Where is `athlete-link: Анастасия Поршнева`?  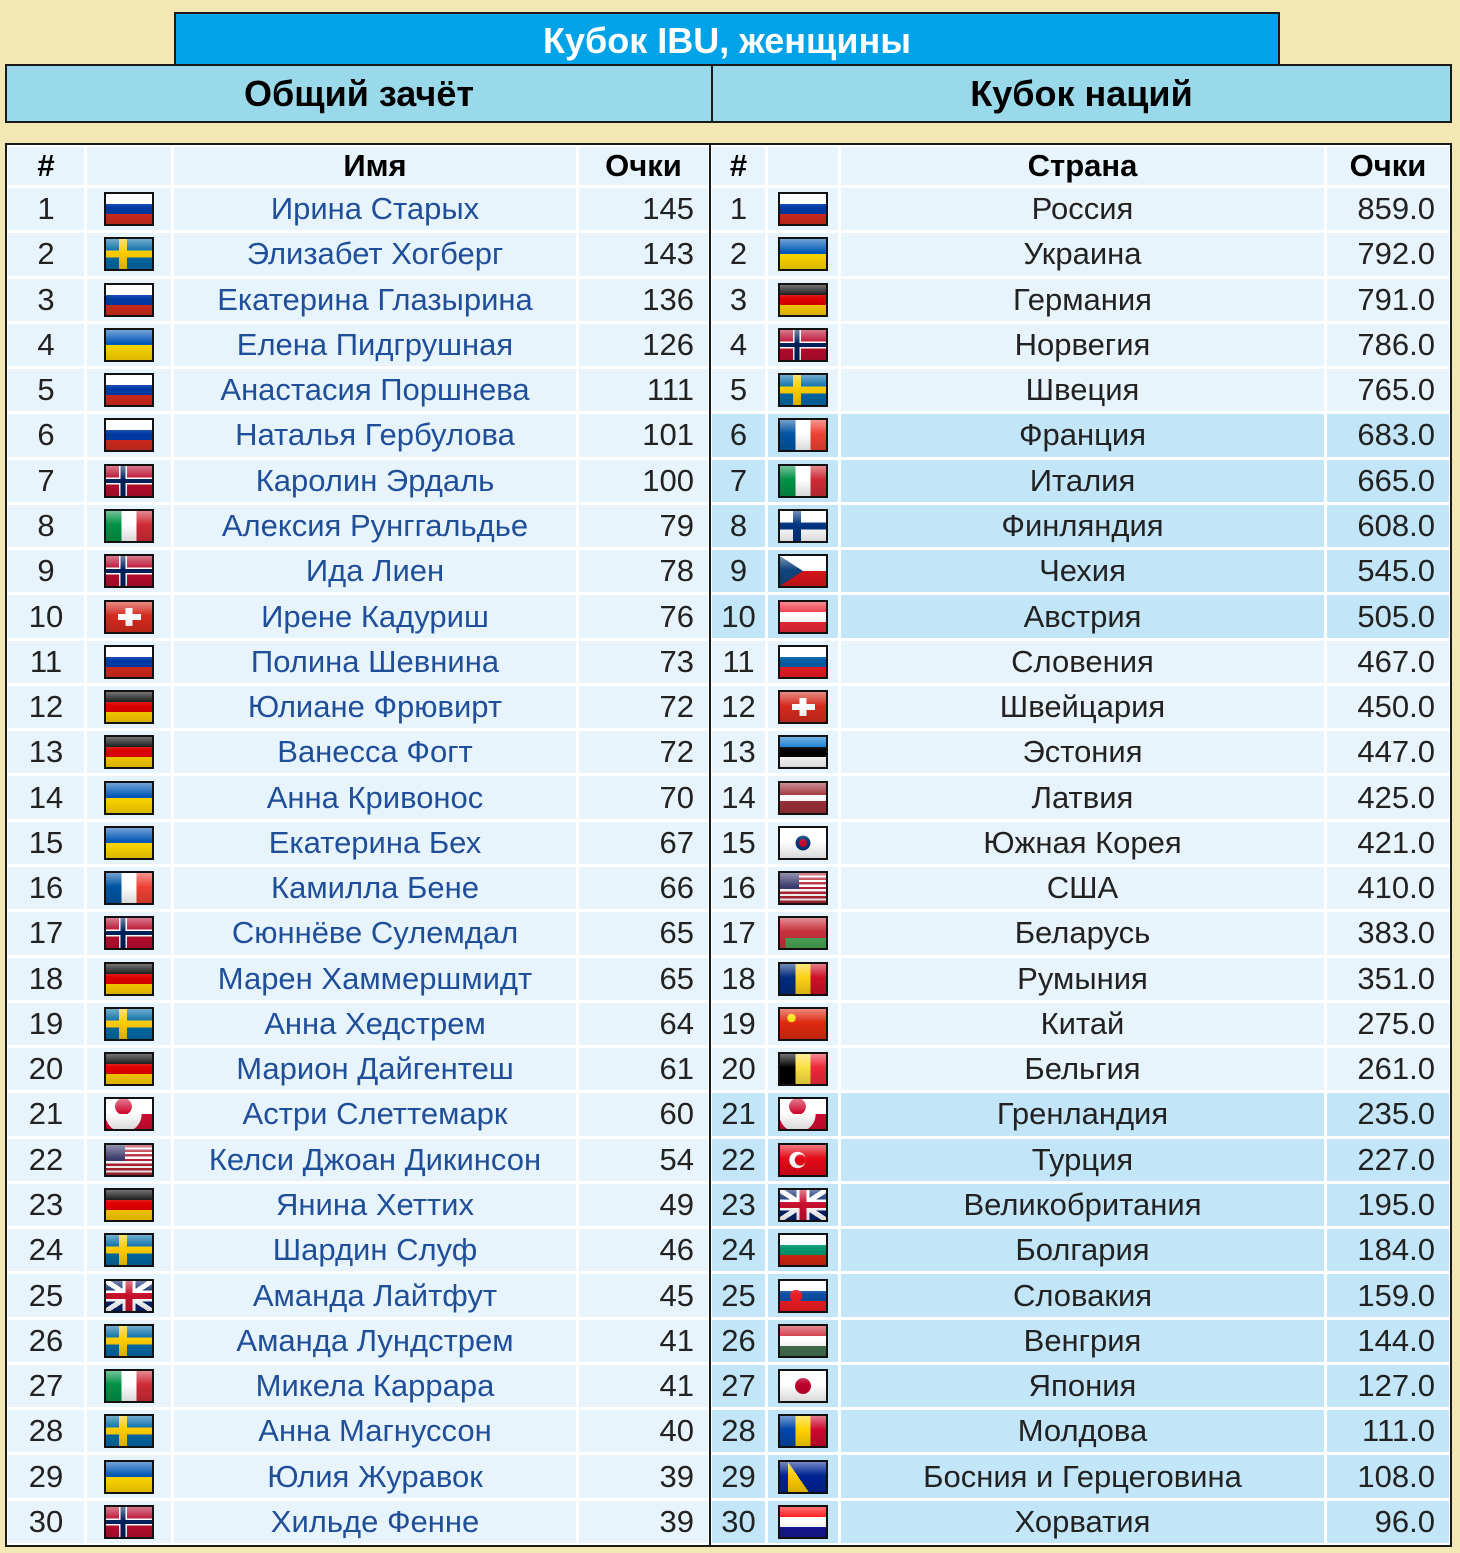
athlete-link: Анастасия Поршнева is located at coordinates (375, 390).